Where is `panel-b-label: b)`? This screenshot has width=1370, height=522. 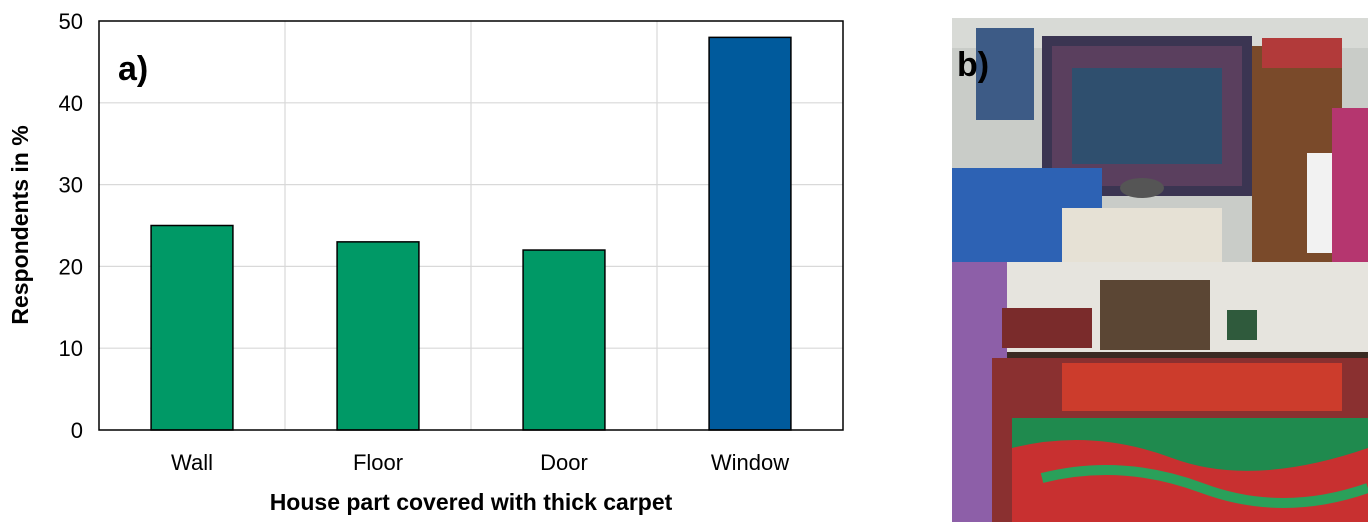 panel-b-label: b) is located at coordinates (973, 65).